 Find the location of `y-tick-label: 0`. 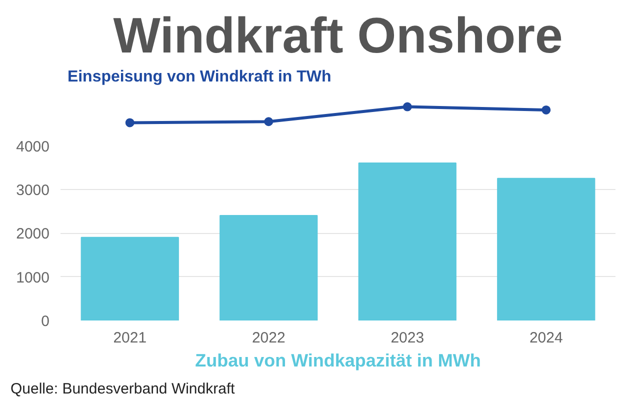

y-tick-label: 0 is located at coordinates (45, 321).